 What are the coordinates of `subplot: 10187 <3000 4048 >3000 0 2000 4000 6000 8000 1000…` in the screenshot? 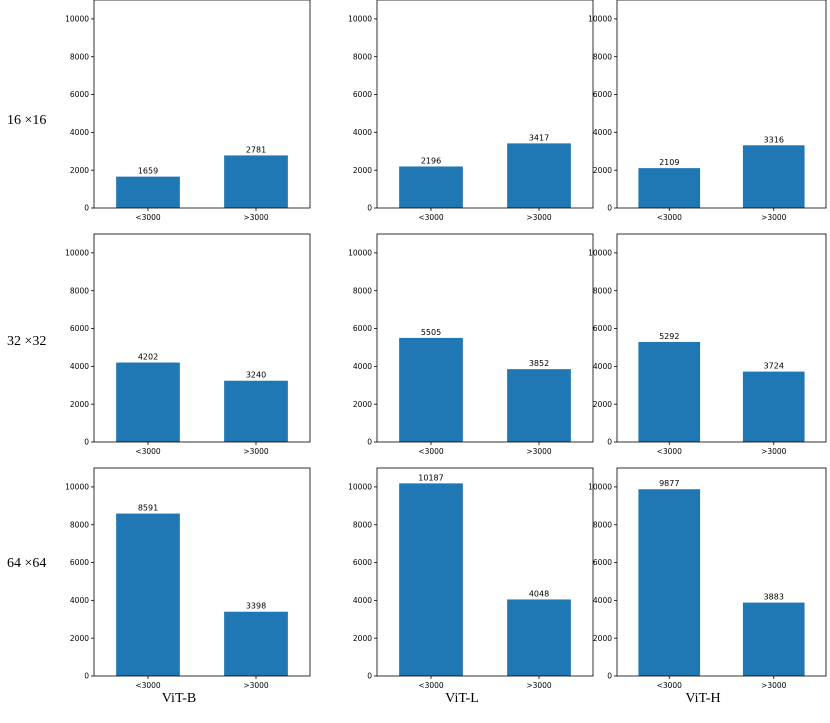 It's located at (471, 578).